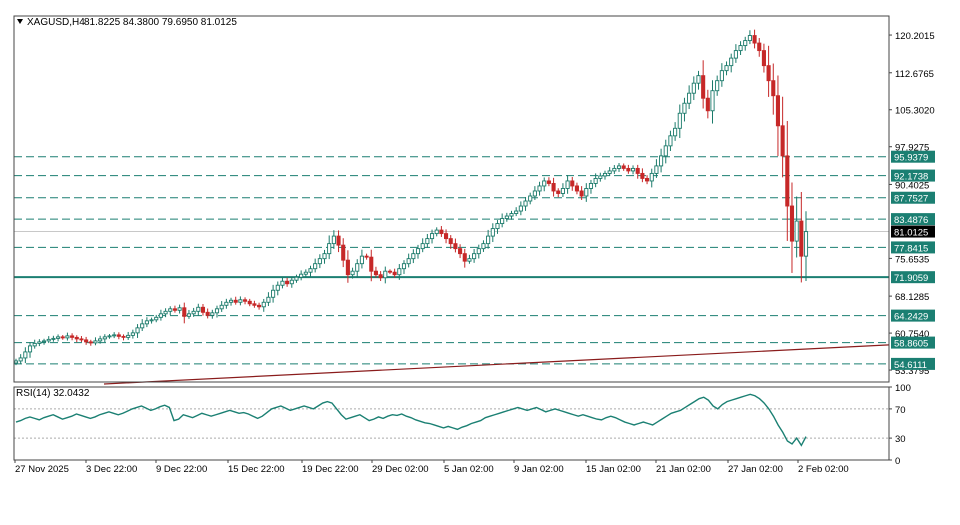  I want to click on level-tag-label: 58.8605, so click(911, 344).